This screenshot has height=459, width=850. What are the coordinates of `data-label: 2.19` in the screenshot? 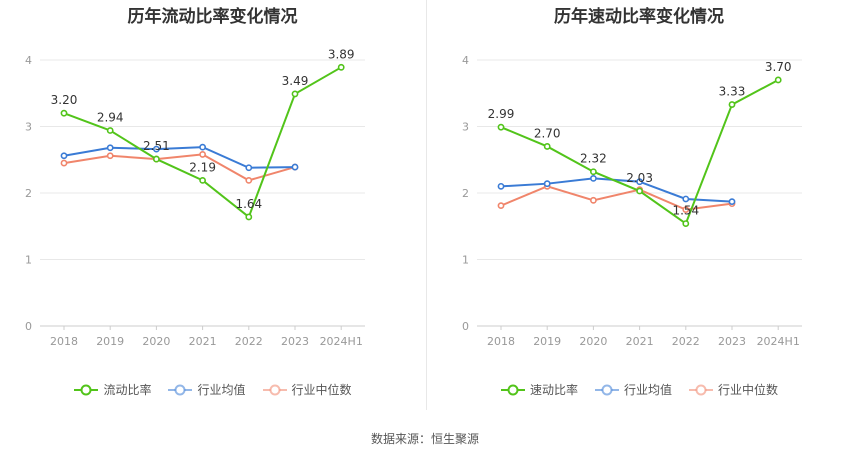 It's located at (202, 167).